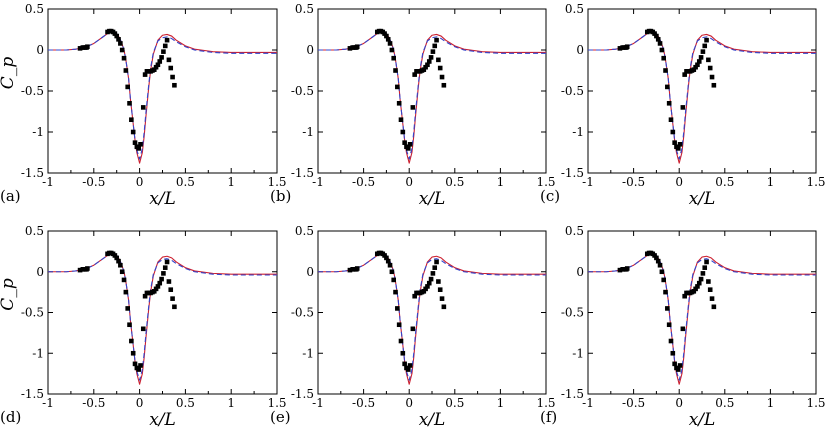 The height and width of the screenshot is (432, 830). Describe the element at coordinates (574, 231) in the screenshot. I see `y-tick-label: 0.5` at that location.